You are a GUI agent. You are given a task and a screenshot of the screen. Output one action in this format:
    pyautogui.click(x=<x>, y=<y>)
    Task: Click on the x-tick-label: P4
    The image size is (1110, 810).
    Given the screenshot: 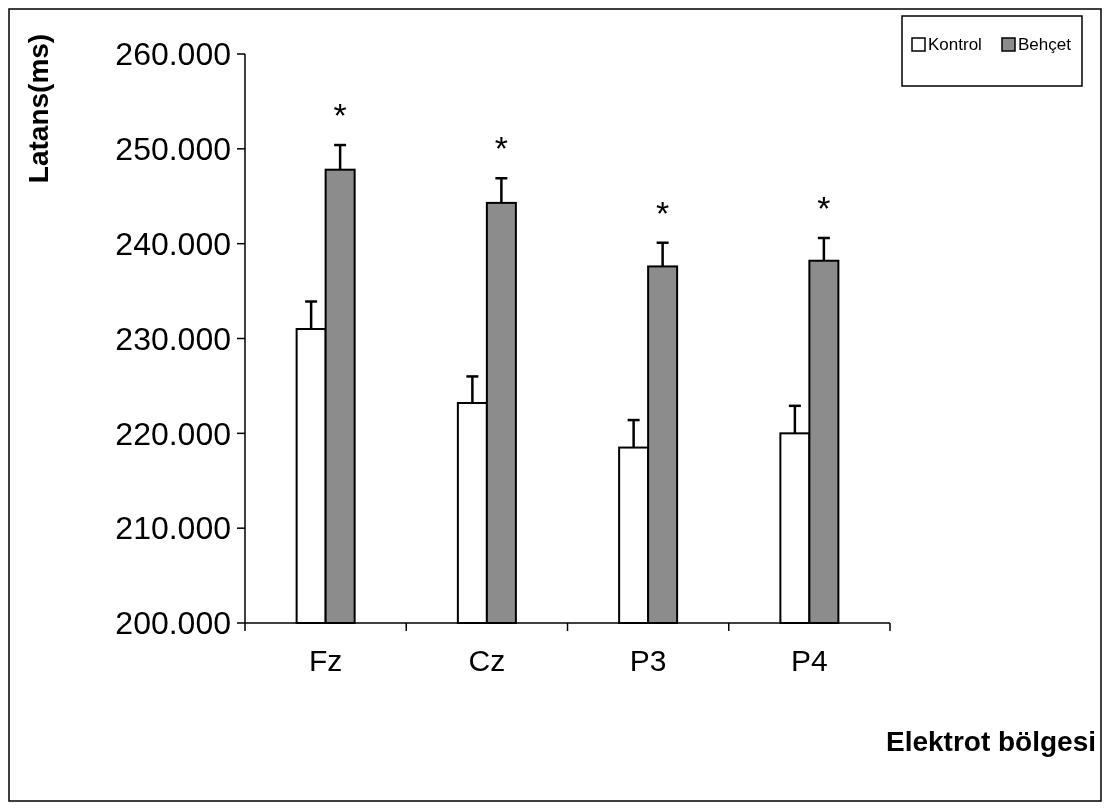 What is the action you would take?
    pyautogui.click(x=809, y=660)
    